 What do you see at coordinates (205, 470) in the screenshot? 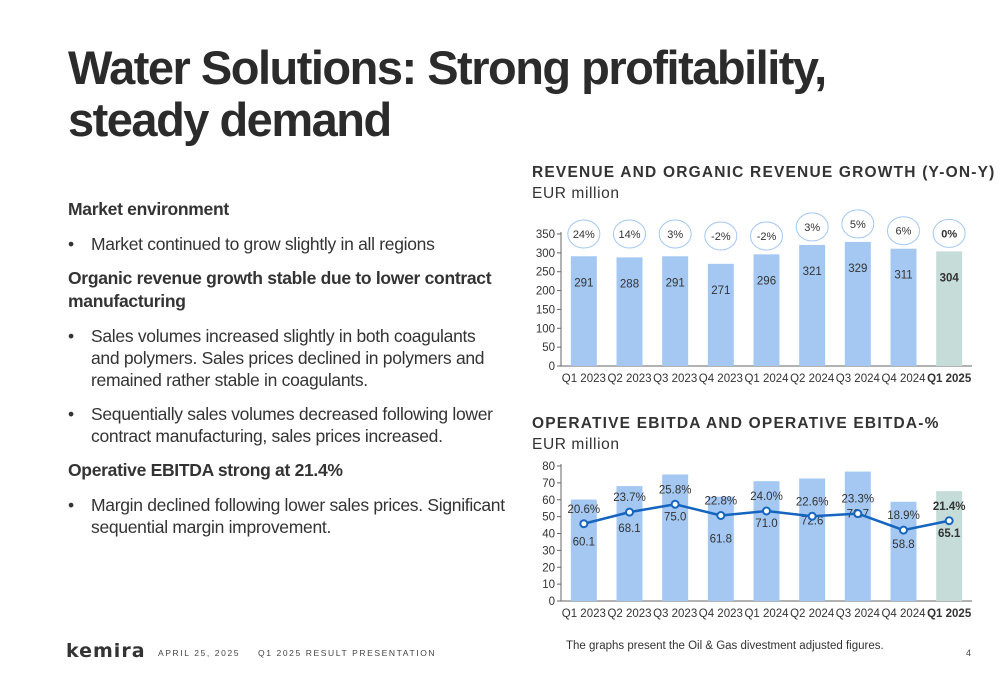
I see `section-heading-ebitda: Operative EBITDA strong at 21.4%` at bounding box center [205, 470].